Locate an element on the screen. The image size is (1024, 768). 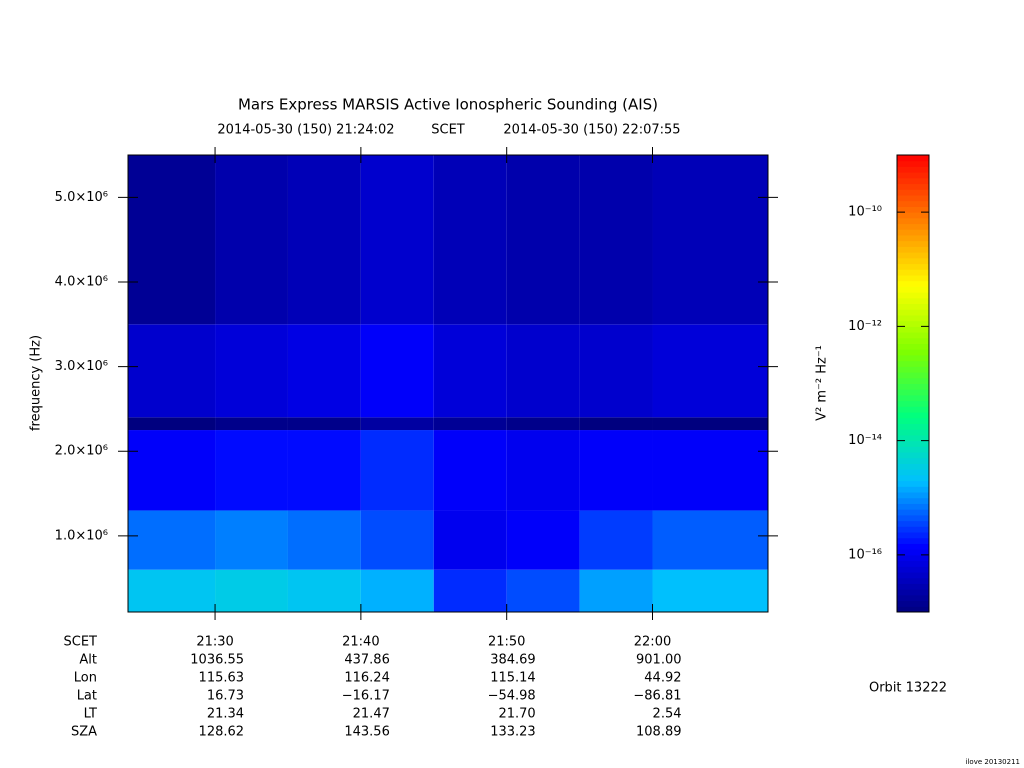
ephemeris-value: 437.86 is located at coordinates (367, 660).